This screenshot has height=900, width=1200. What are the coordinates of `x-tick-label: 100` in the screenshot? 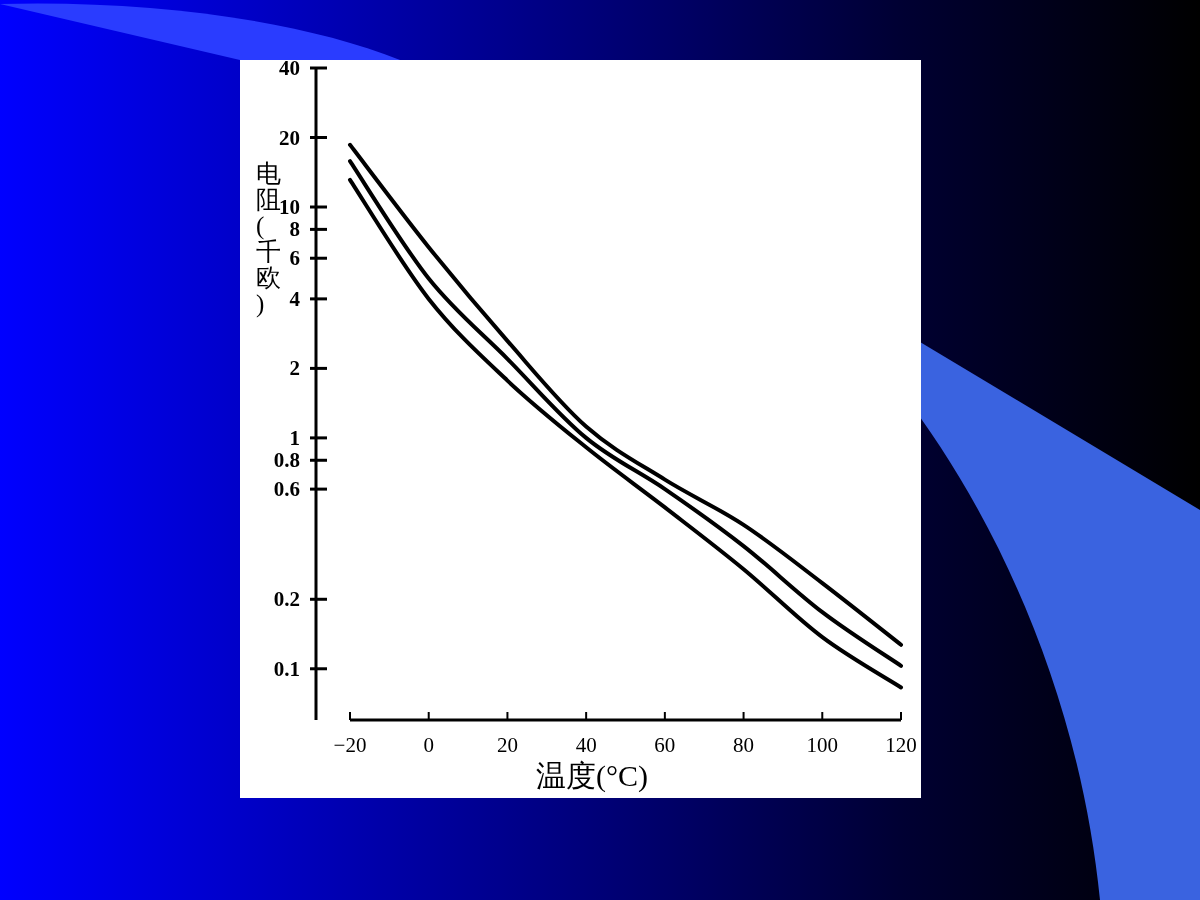 It's located at (822, 745).